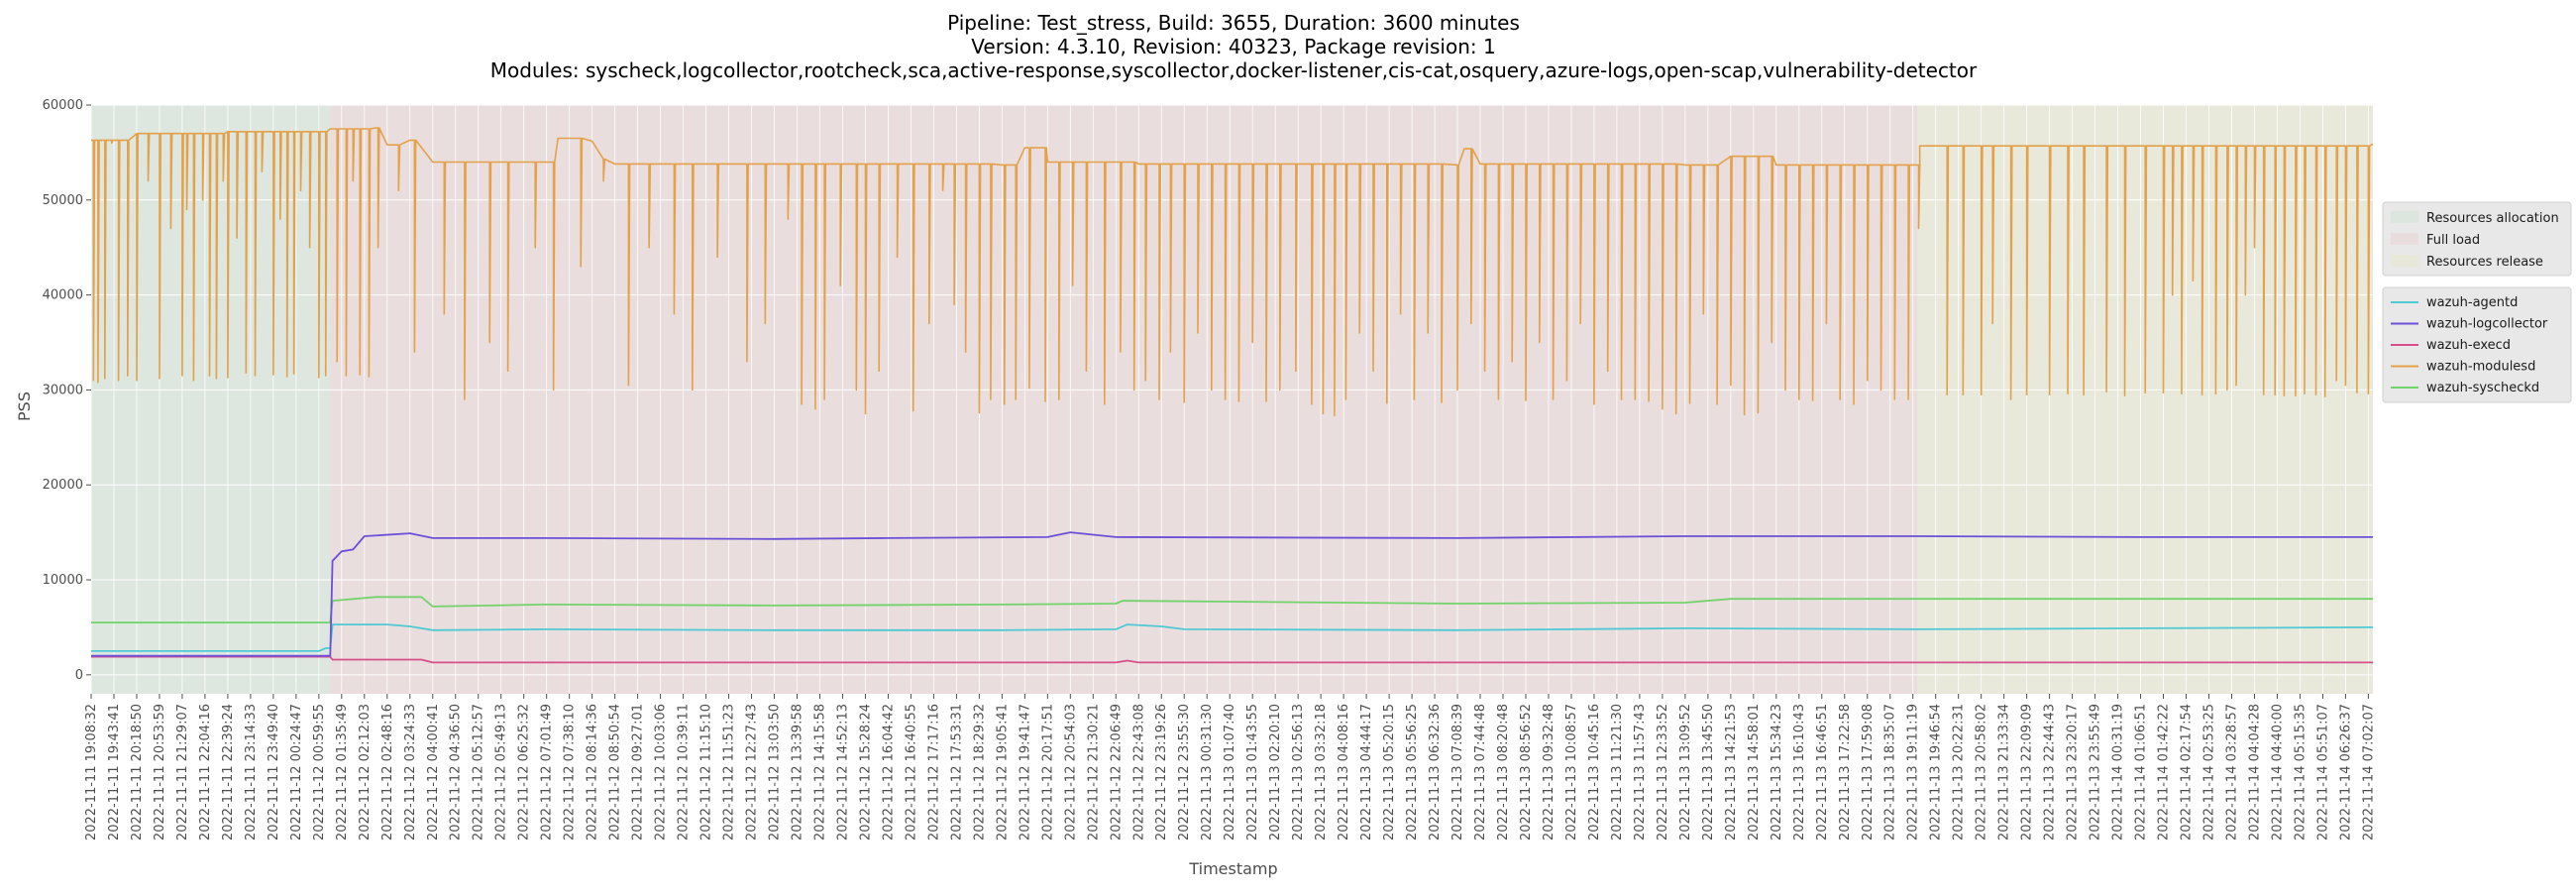 The image size is (2576, 896). Describe the element at coordinates (433, 772) in the screenshot. I see `x-tick-label-15: 2022-11-12 04:00:41` at that location.